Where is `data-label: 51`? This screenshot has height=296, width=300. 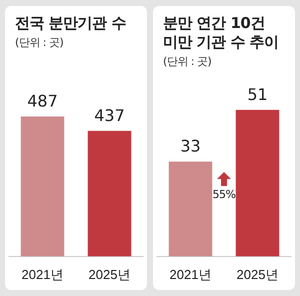
data-label: 51 is located at coordinates (257, 94).